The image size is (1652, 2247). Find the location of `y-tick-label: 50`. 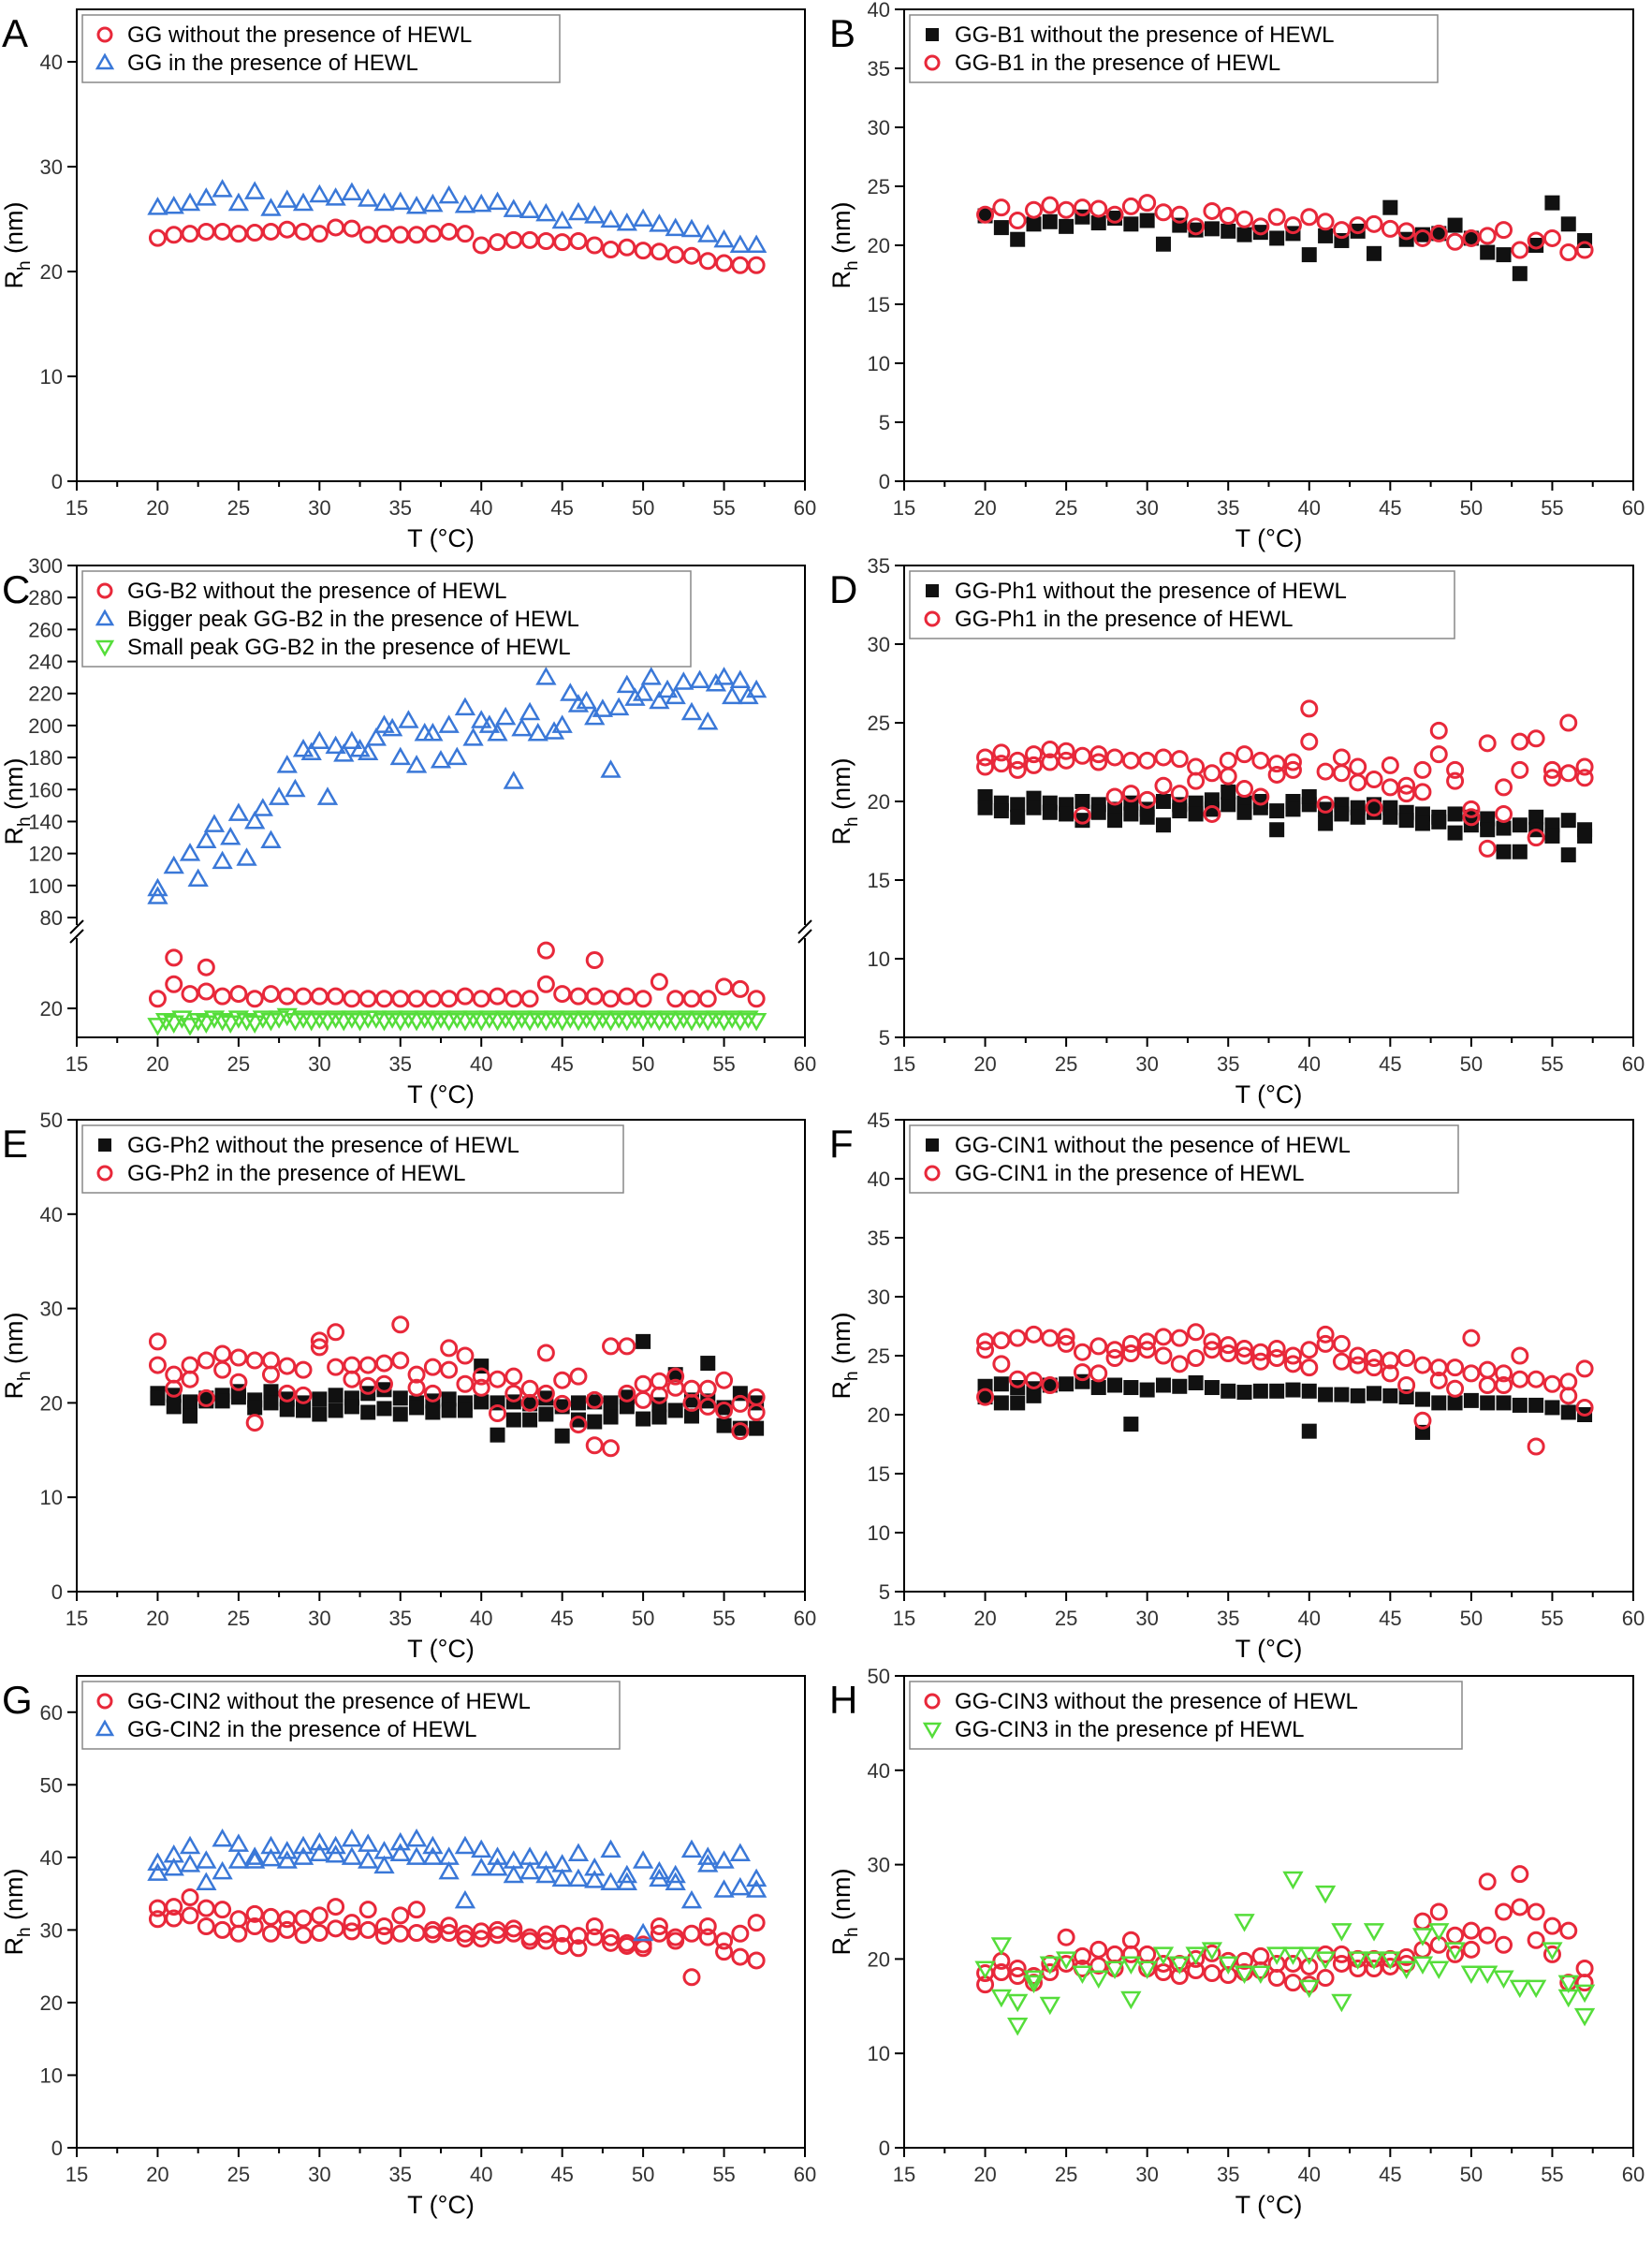

y-tick-label: 50 is located at coordinates (879, 1676).